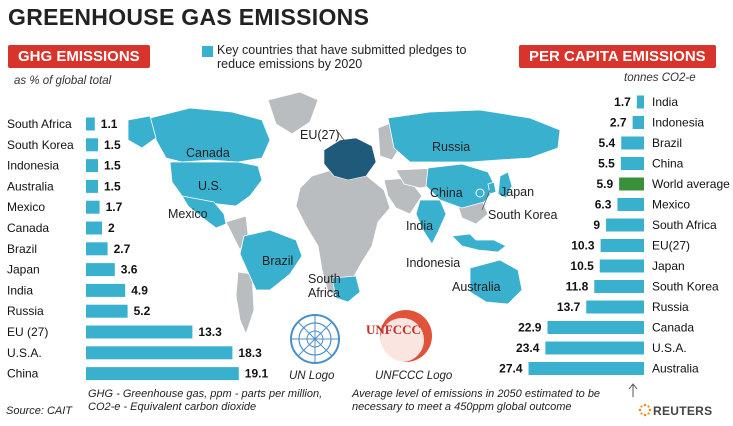 The width and height of the screenshot is (733, 426). What do you see at coordinates (293, 113) in the screenshot?
I see `greenland-shape` at bounding box center [293, 113].